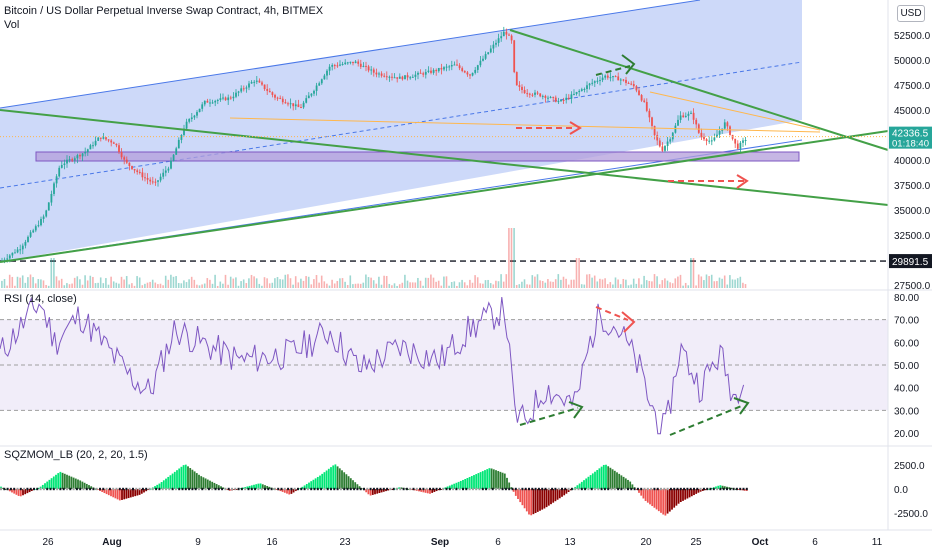 This screenshot has height=555, width=932. I want to click on support-level-badge, so click(910, 261).